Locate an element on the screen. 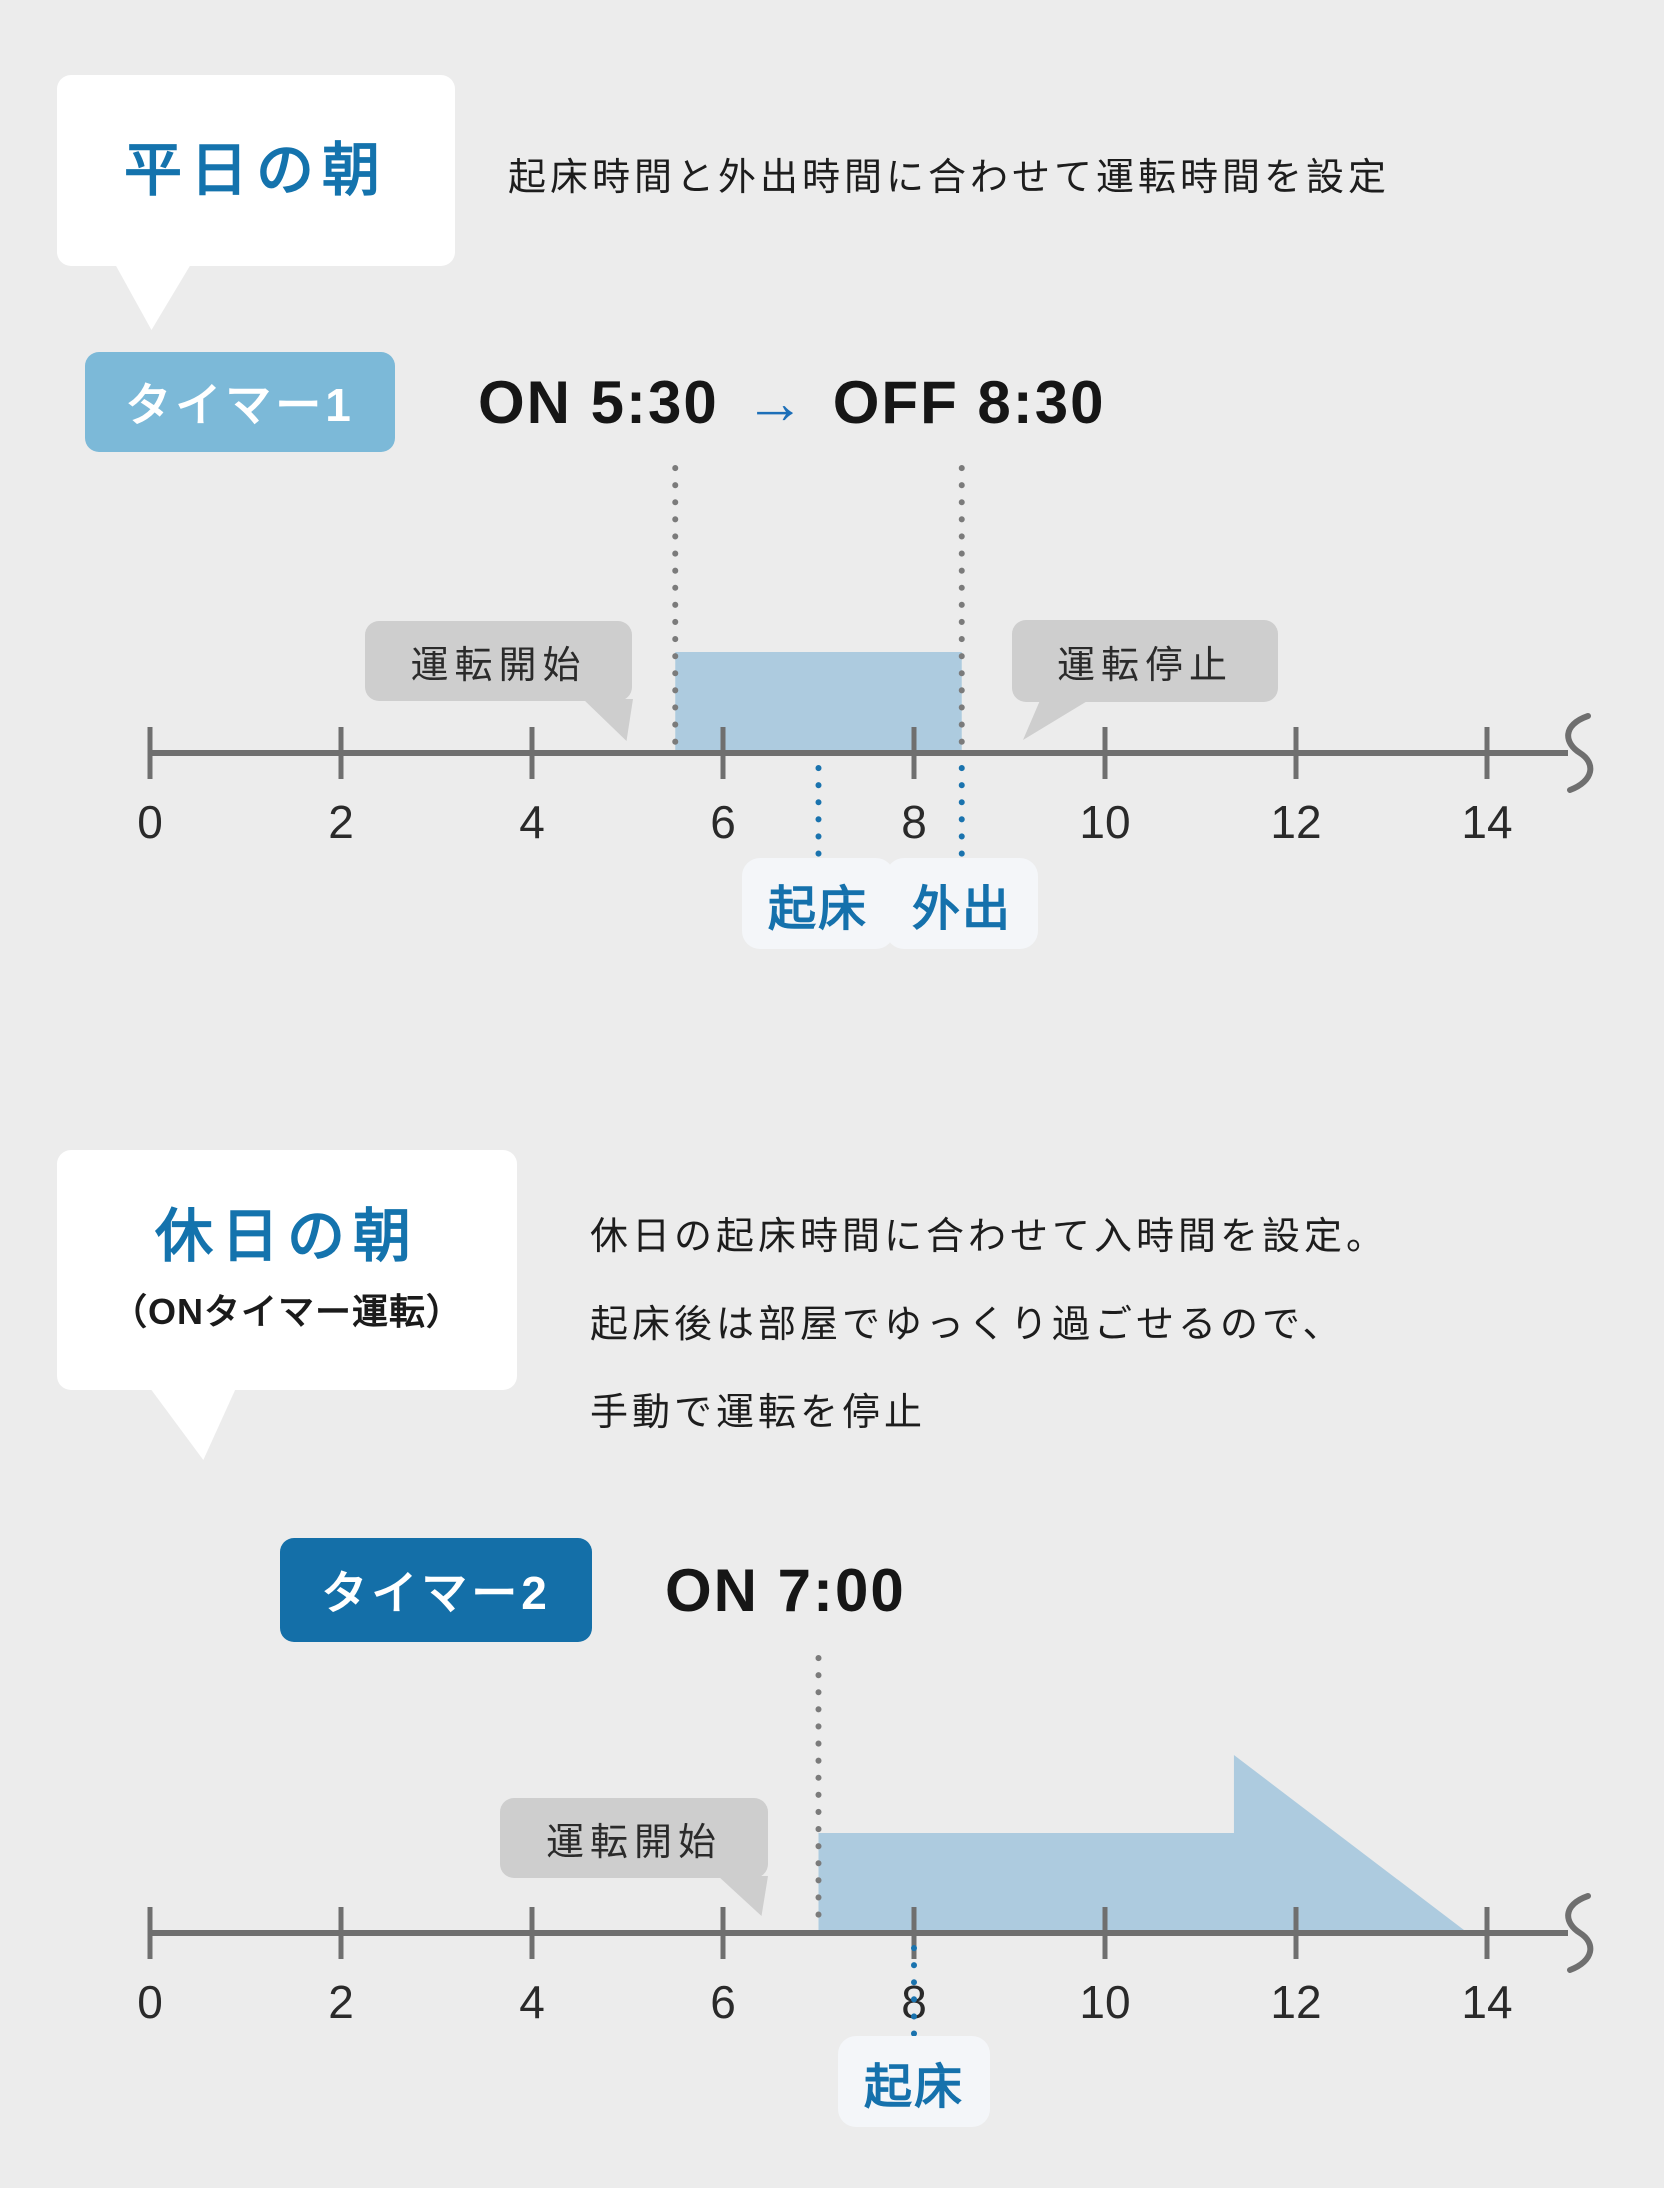 This screenshot has width=1664, height=2188. timer2-badge: タイマー2 is located at coordinates (436, 1590).